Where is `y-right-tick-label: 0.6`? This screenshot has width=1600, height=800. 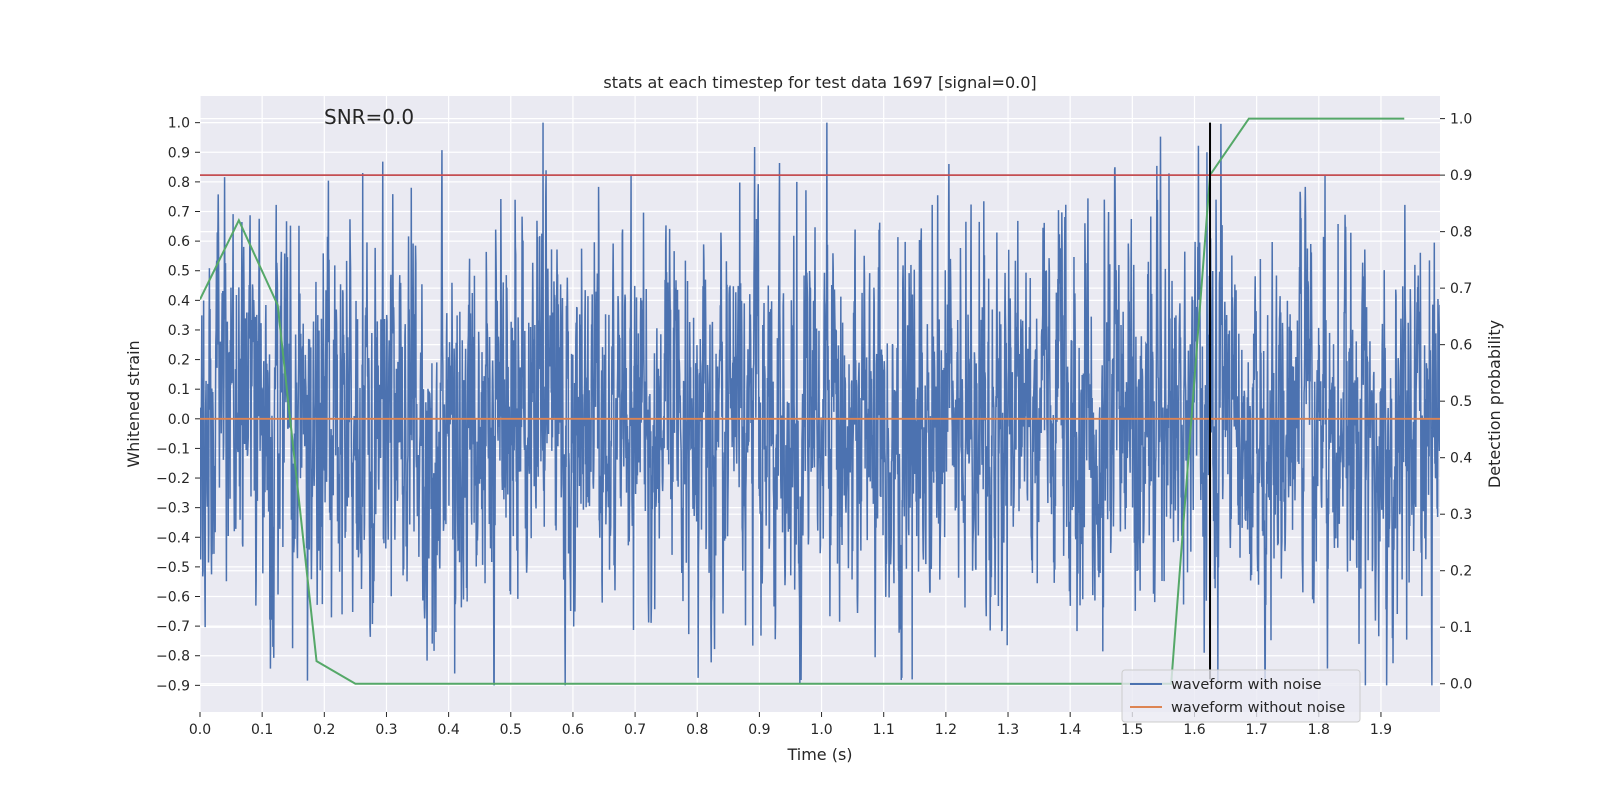 y-right-tick-label: 0.6 is located at coordinates (1461, 346).